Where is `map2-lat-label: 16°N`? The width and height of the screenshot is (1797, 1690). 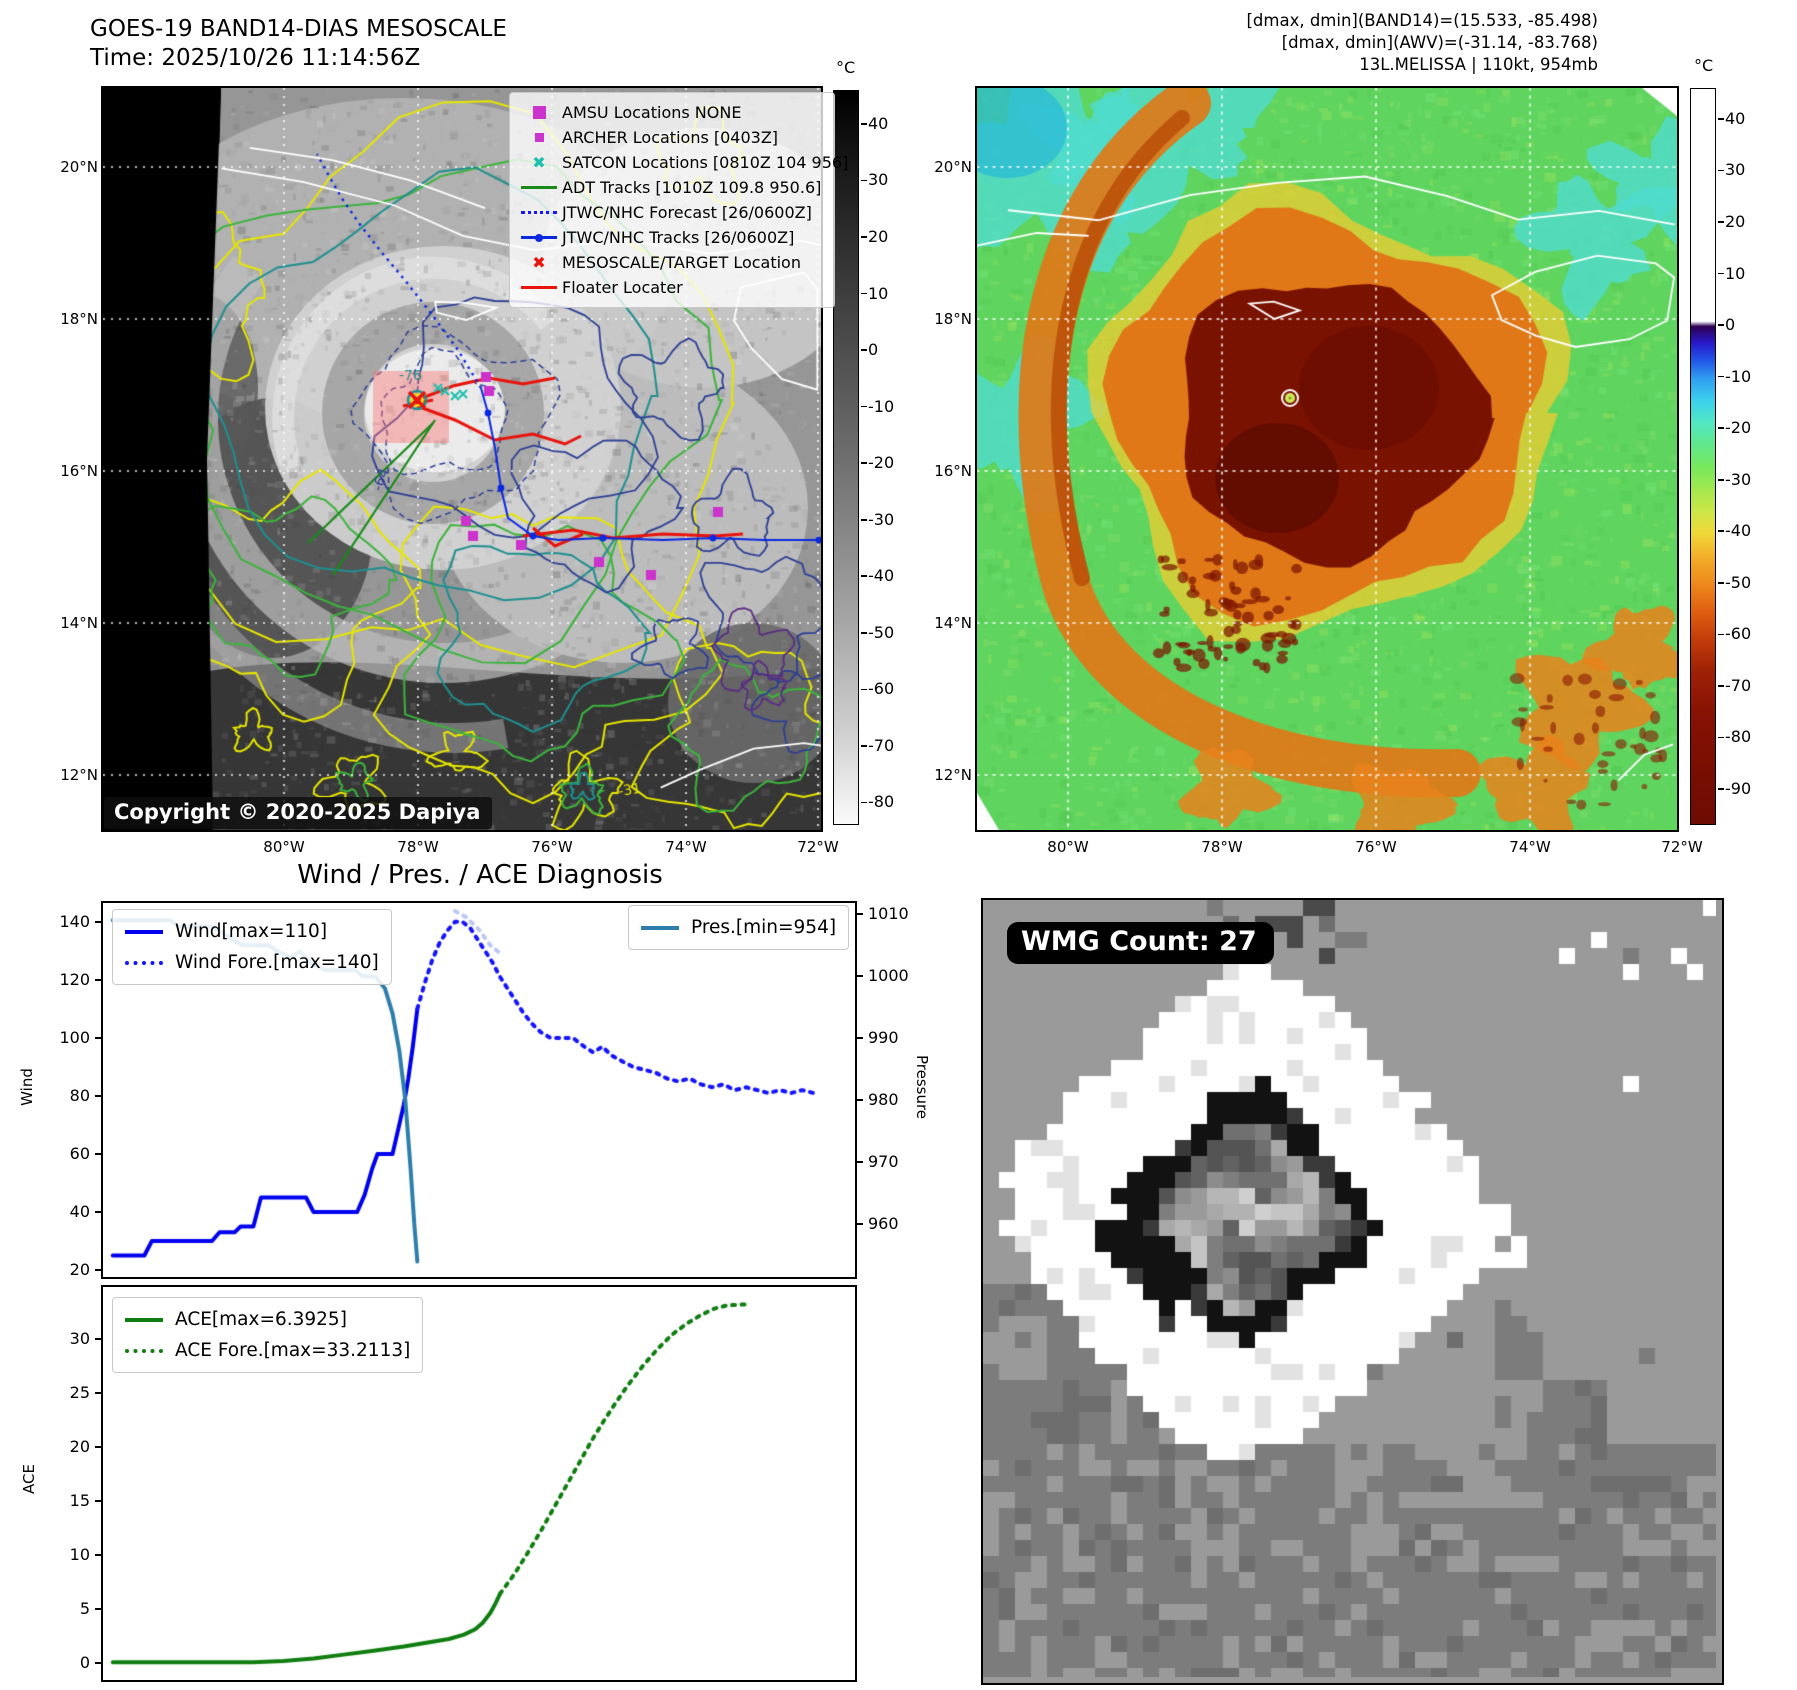
map2-lat-label: 16°N is located at coordinates (953, 471).